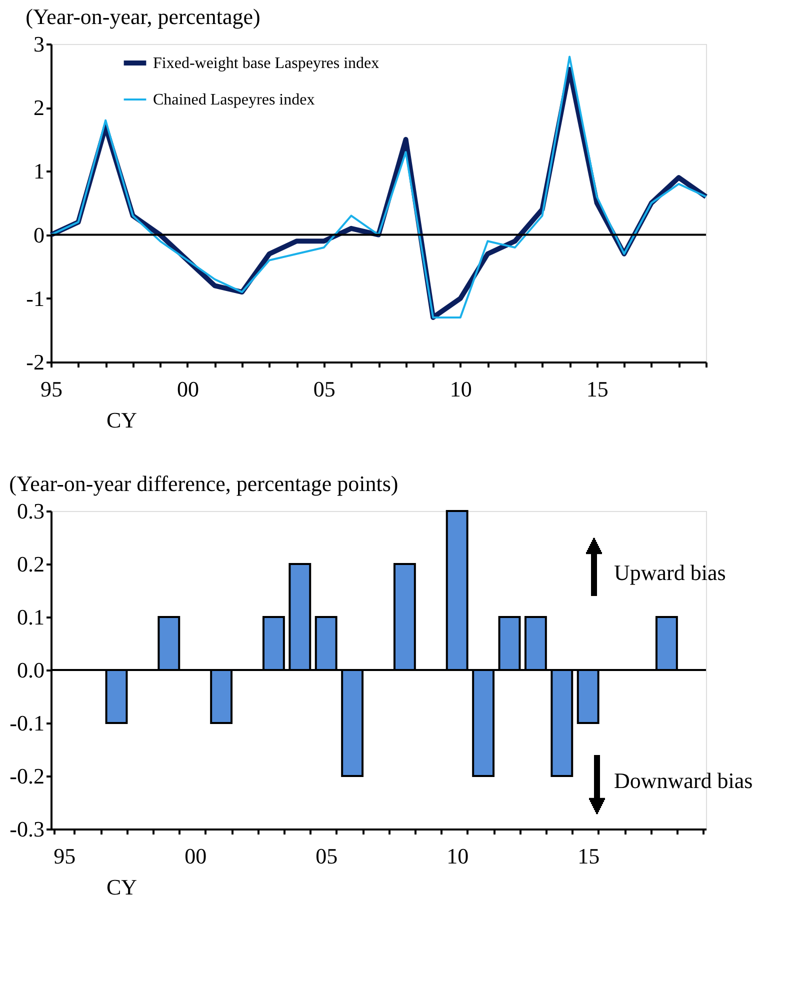 The height and width of the screenshot is (988, 798). What do you see at coordinates (30, 511) in the screenshot?
I see `y-tick-label: 0.3` at bounding box center [30, 511].